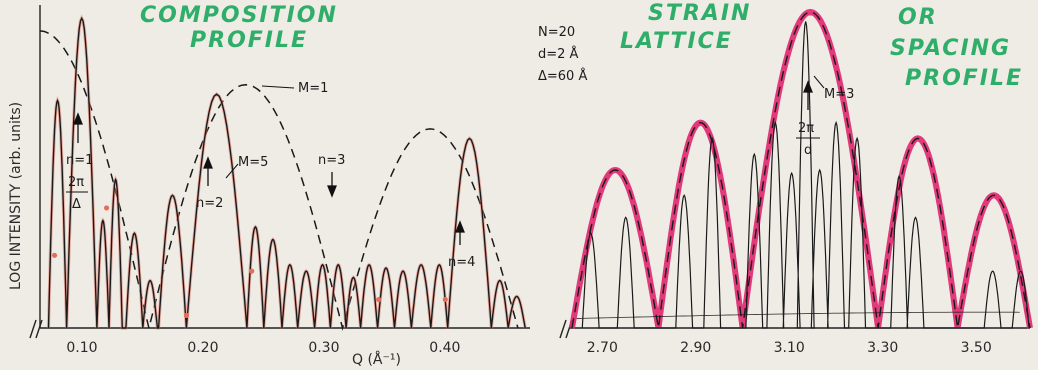  What do you see at coordinates (444, 348) in the screenshot?
I see `left-x-tick-3: 0.40` at bounding box center [444, 348].